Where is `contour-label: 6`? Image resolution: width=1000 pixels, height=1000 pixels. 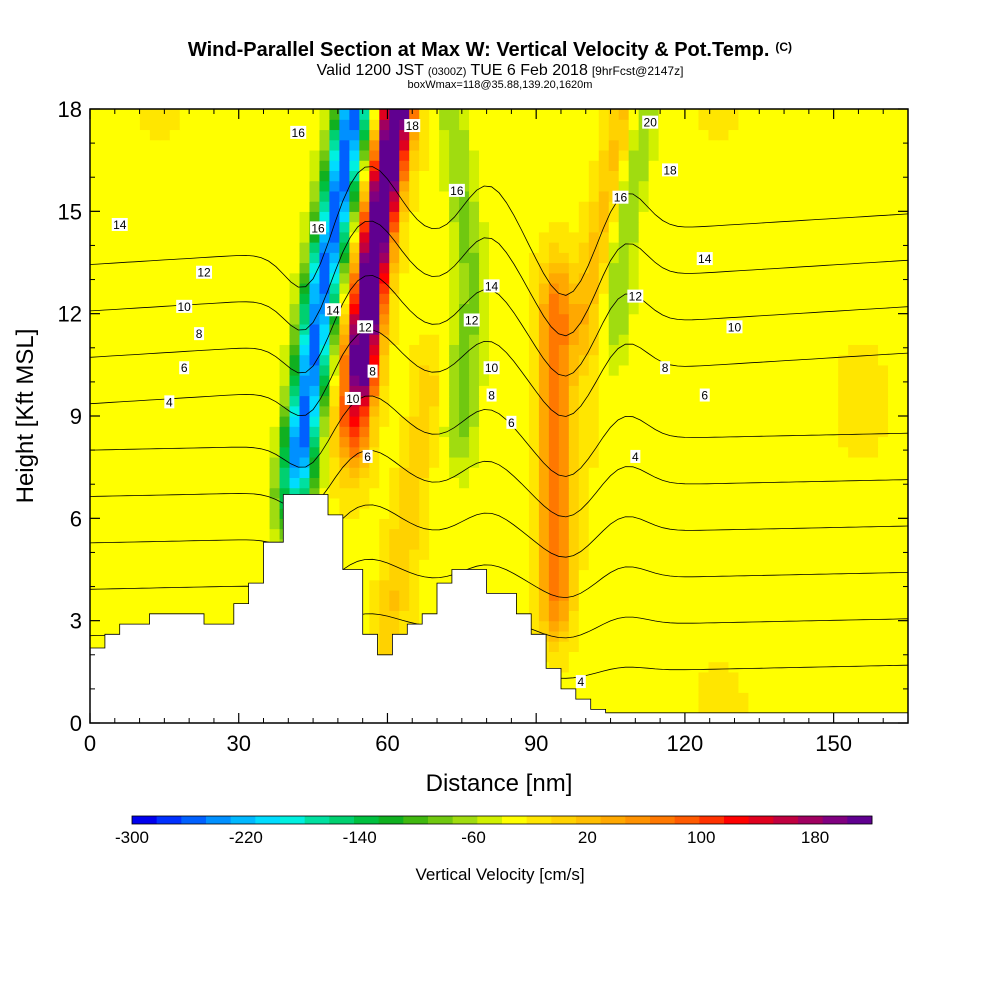
contour-label: 6 is located at coordinates (367, 457).